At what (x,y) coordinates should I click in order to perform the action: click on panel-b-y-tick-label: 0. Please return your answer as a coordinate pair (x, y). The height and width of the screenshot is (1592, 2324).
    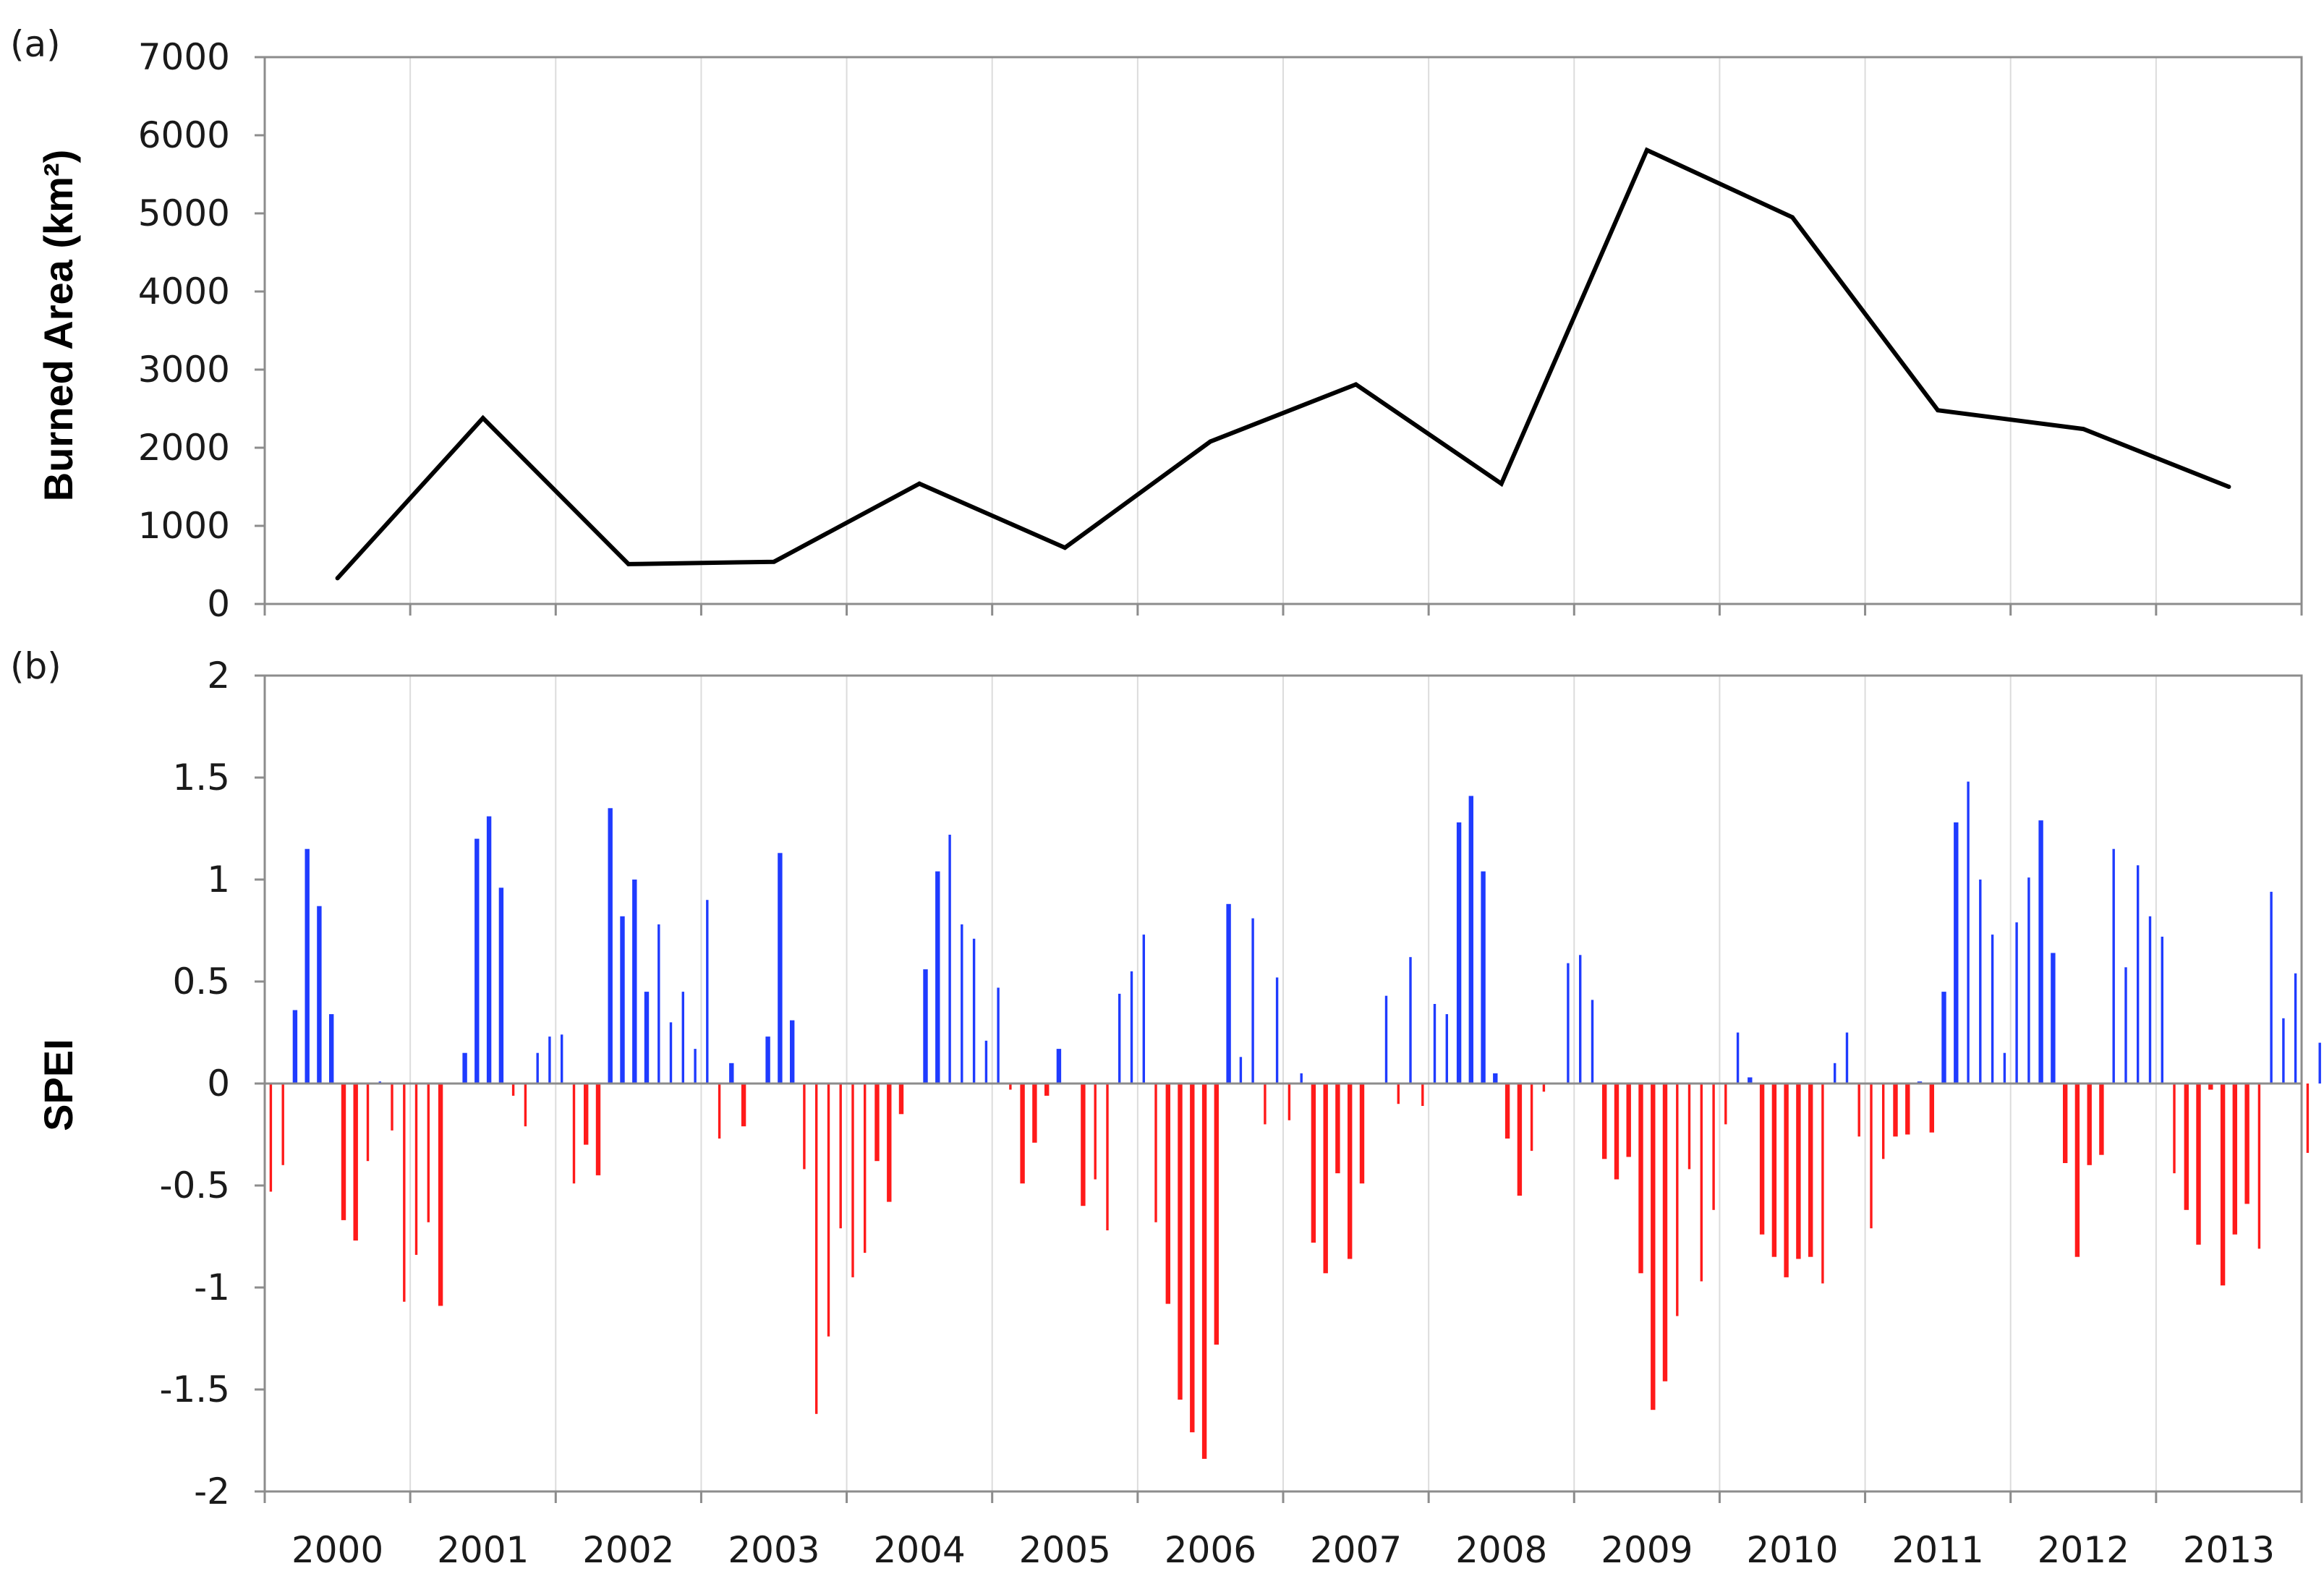
    Looking at the image, I should click on (218, 1084).